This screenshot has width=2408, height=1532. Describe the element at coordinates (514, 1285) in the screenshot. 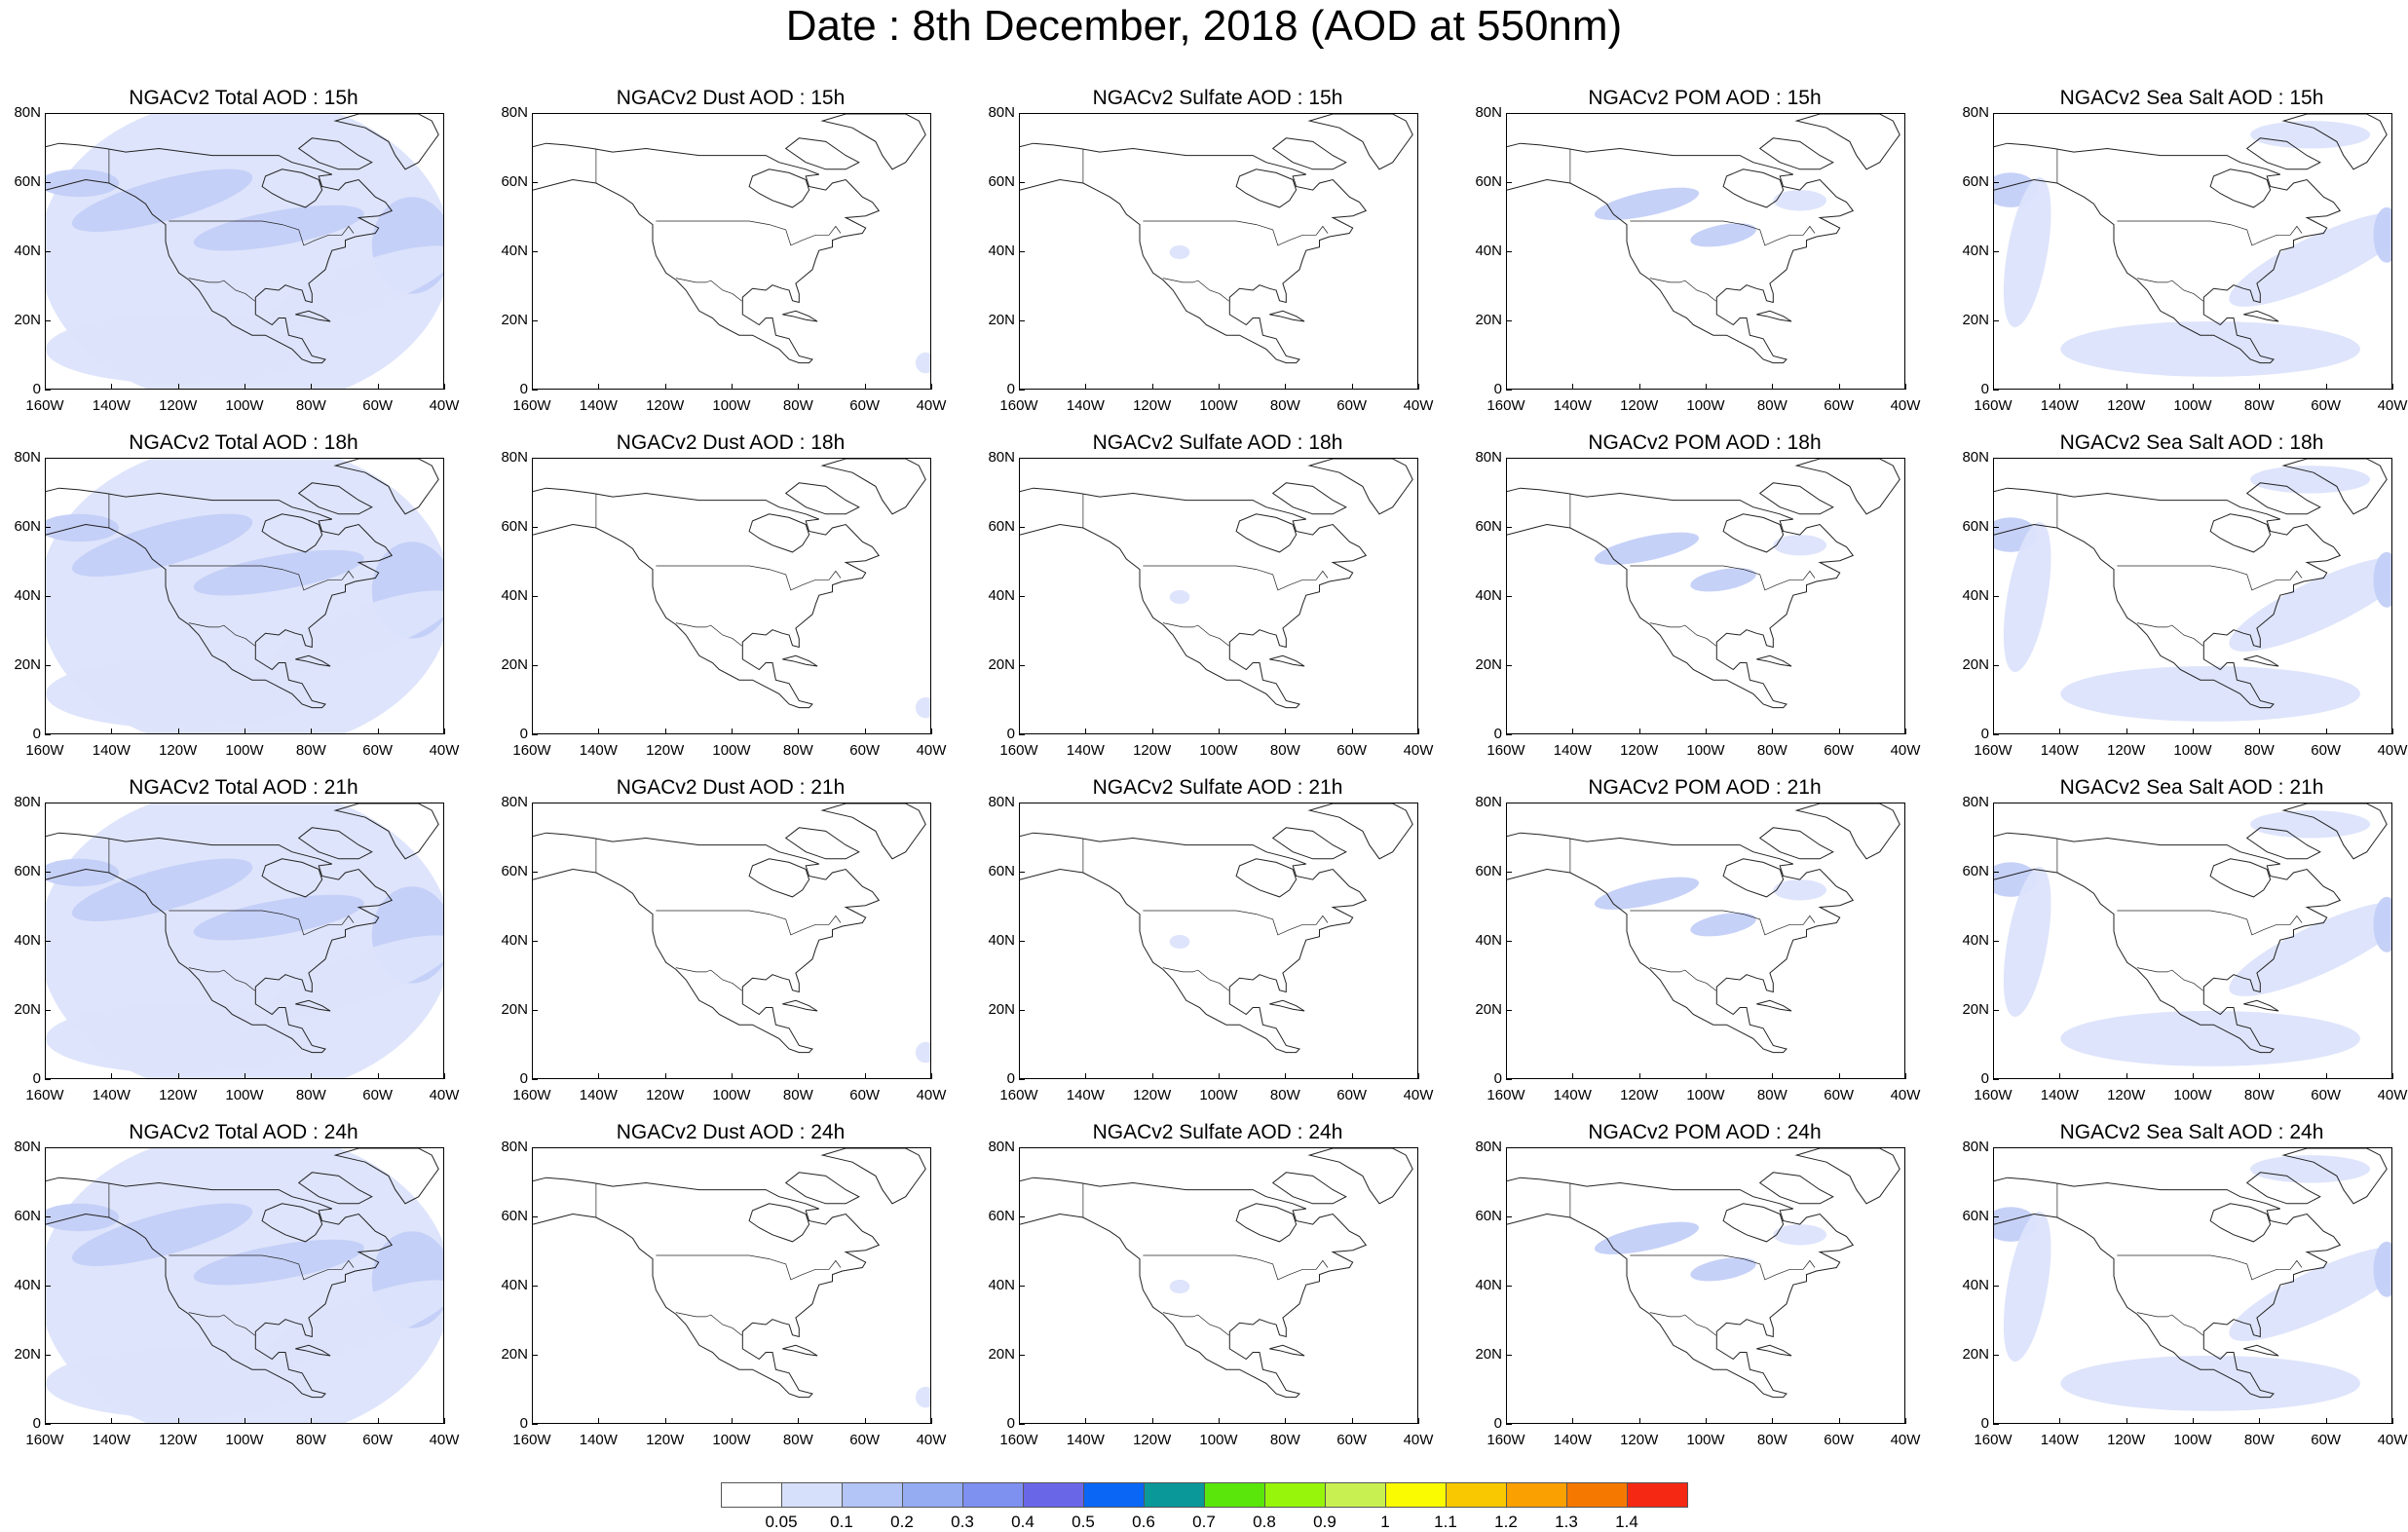

I see `y-tick-label: 40N` at that location.